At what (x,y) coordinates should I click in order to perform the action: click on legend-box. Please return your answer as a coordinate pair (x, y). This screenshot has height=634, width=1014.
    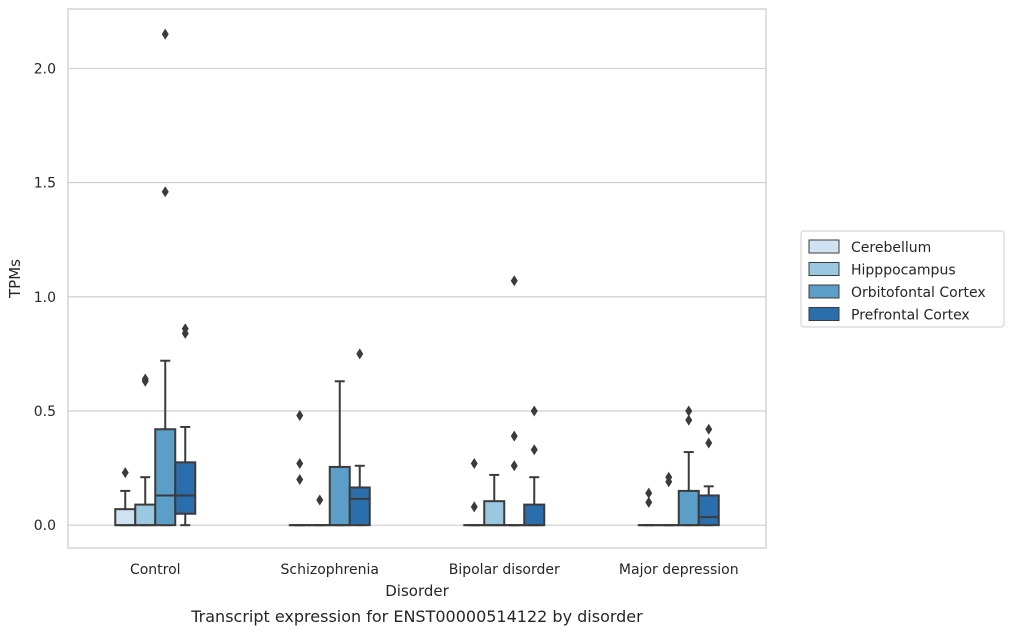
    Looking at the image, I should click on (902, 279).